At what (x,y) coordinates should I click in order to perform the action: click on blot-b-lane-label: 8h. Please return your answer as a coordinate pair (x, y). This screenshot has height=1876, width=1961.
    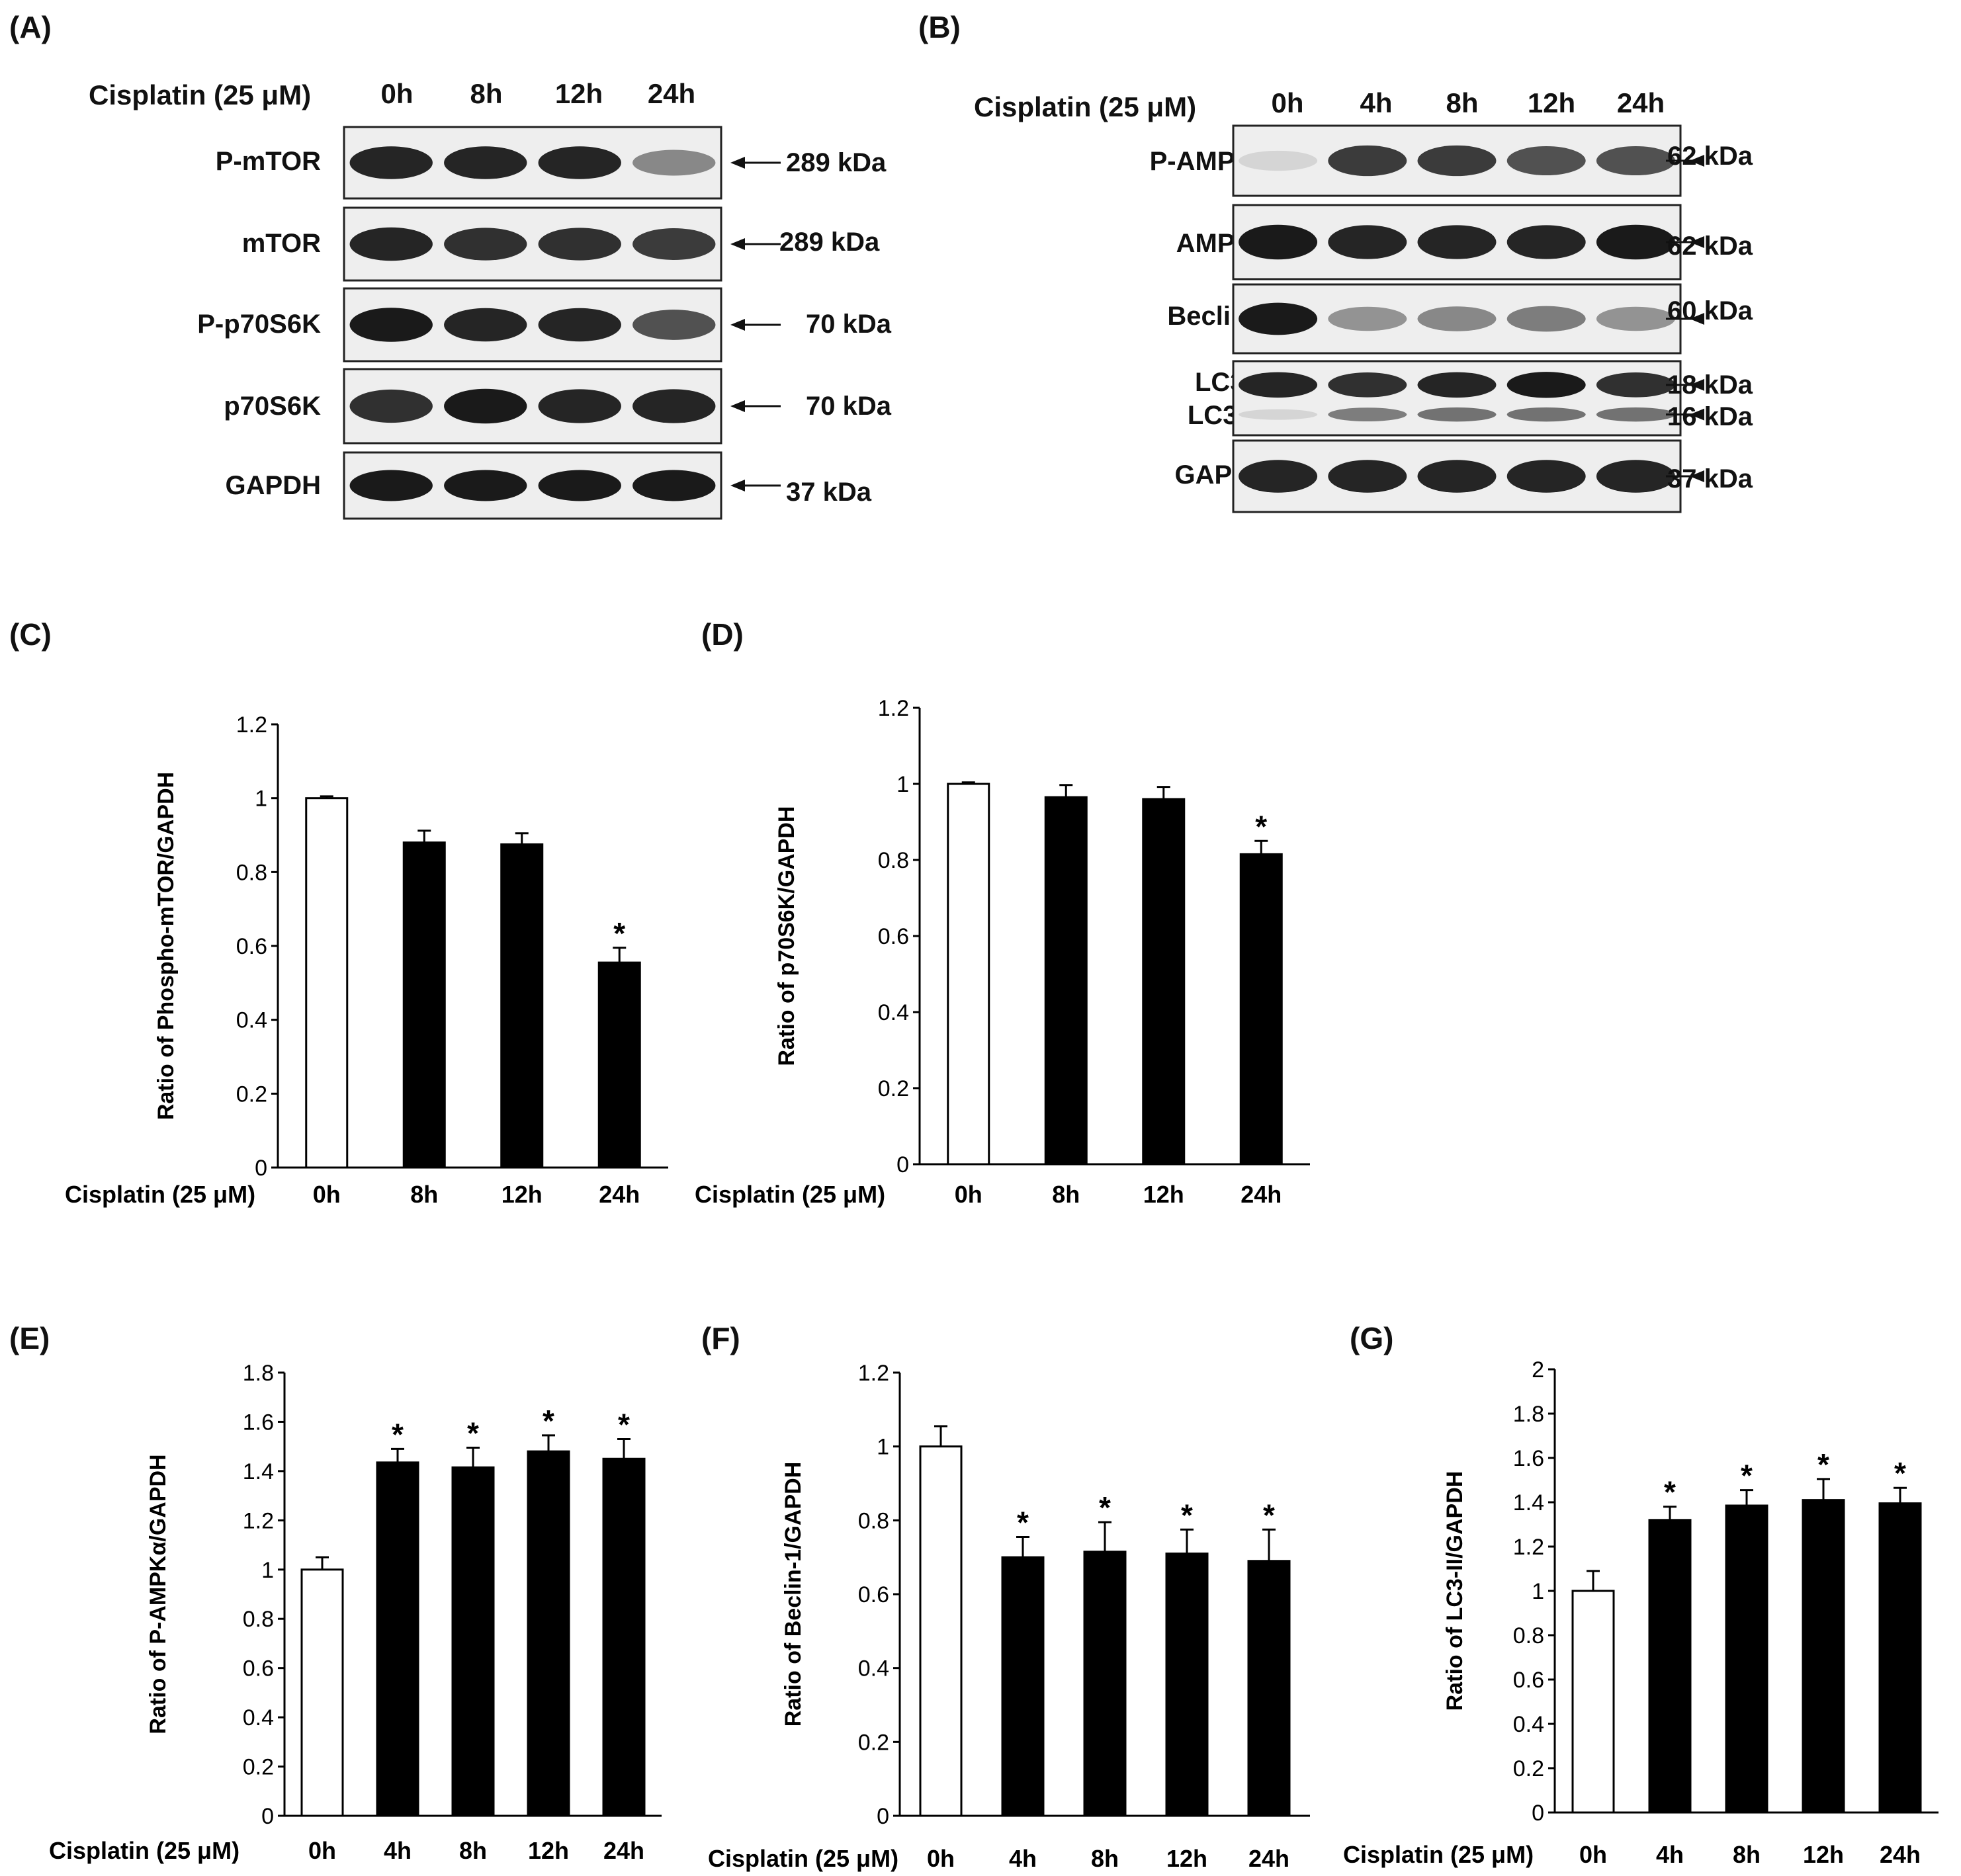
    Looking at the image, I should click on (1463, 102).